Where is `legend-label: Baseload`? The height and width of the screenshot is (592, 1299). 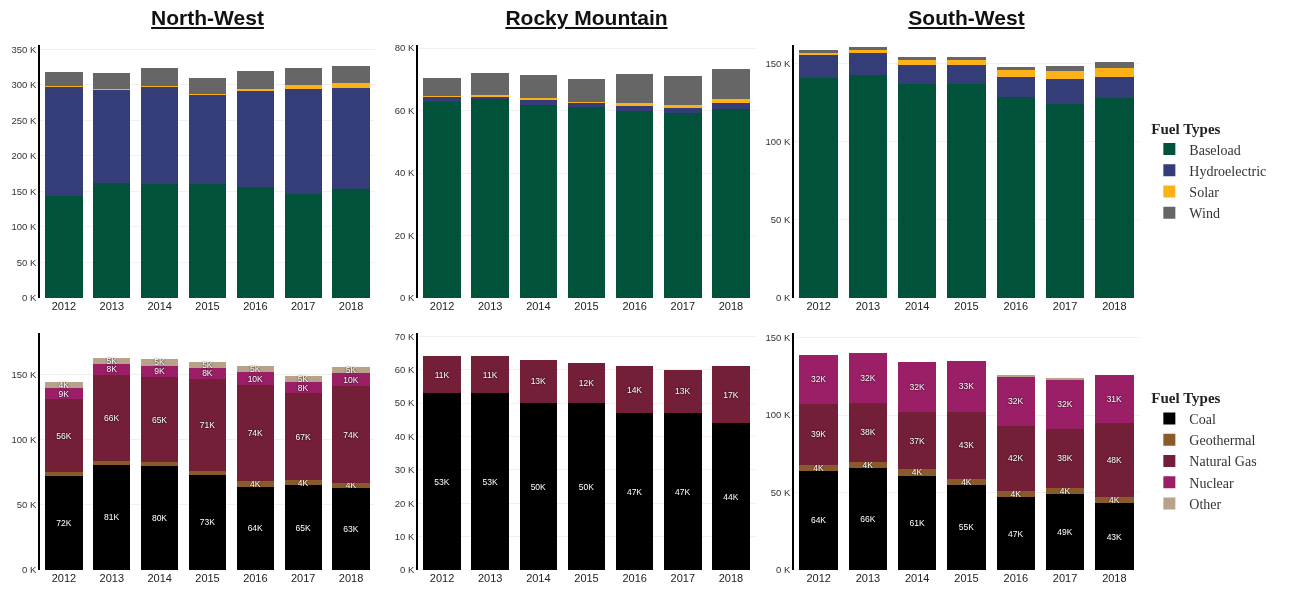 legend-label: Baseload is located at coordinates (1215, 150).